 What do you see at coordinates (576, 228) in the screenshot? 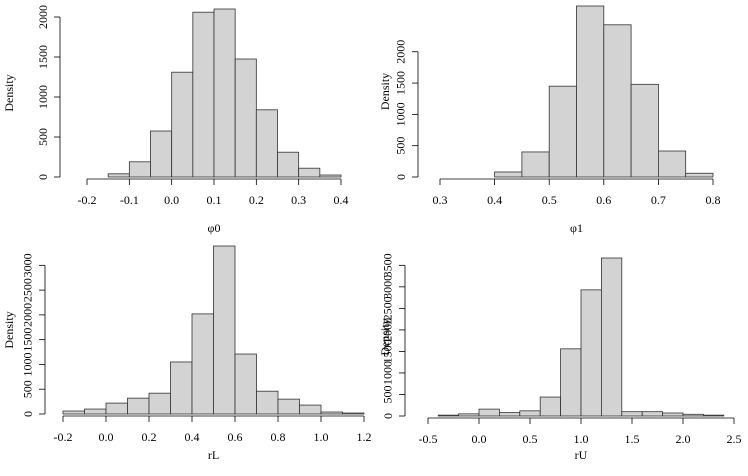
I see `x-axis-label: φ1` at bounding box center [576, 228].